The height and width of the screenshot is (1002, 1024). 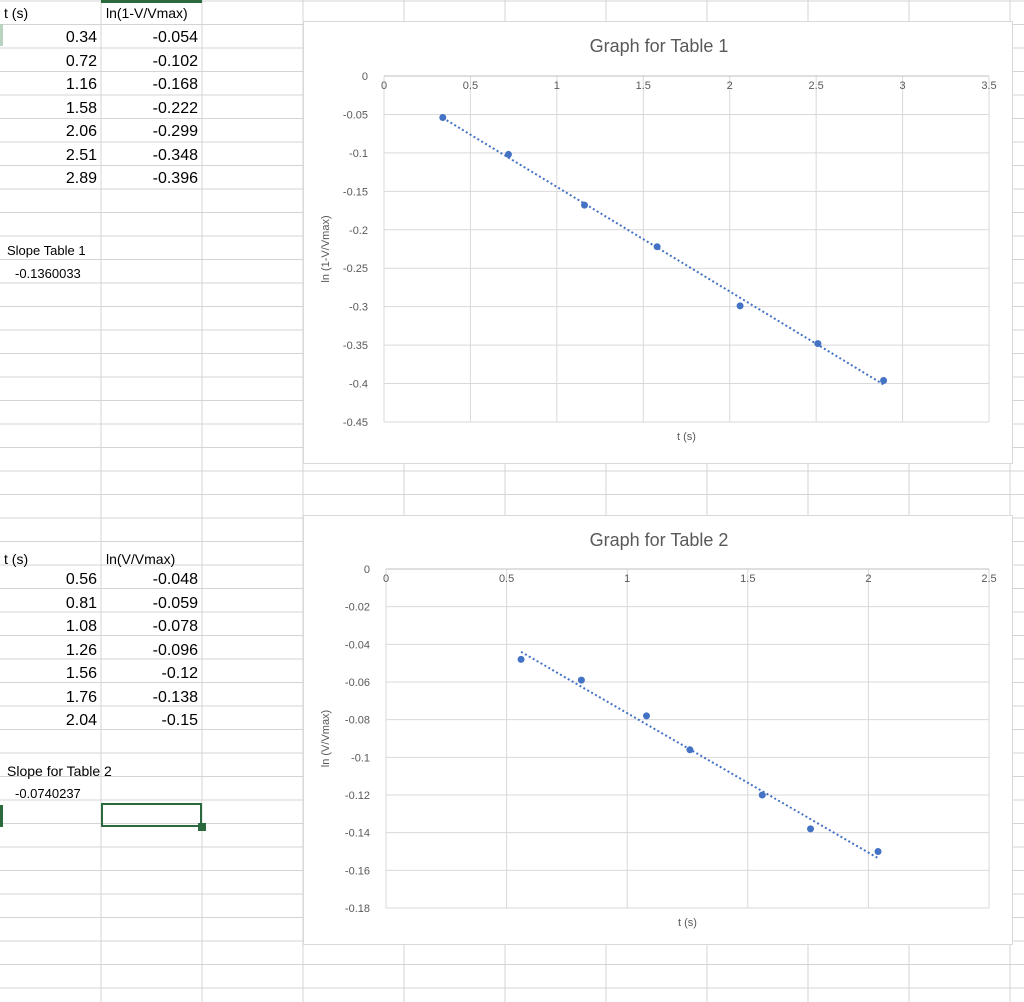 What do you see at coordinates (355, 192) in the screenshot?
I see `y-tick-label: -0.15` at bounding box center [355, 192].